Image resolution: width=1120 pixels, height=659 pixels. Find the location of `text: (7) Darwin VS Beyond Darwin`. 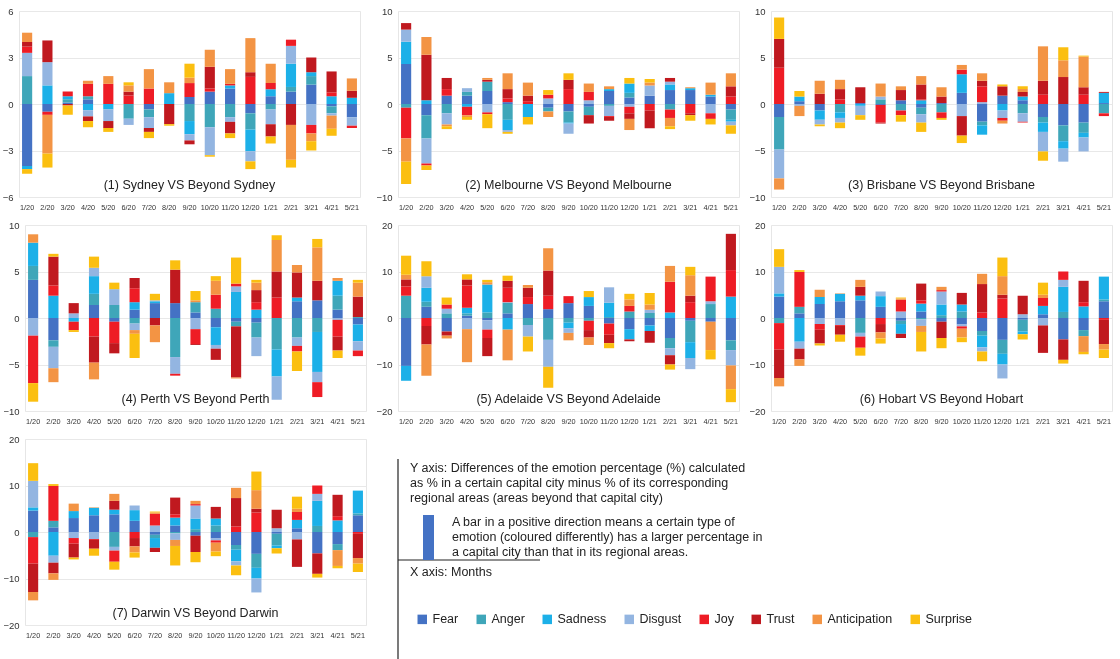

text: (7) Darwin VS Beyond Darwin is located at coordinates (195, 613).